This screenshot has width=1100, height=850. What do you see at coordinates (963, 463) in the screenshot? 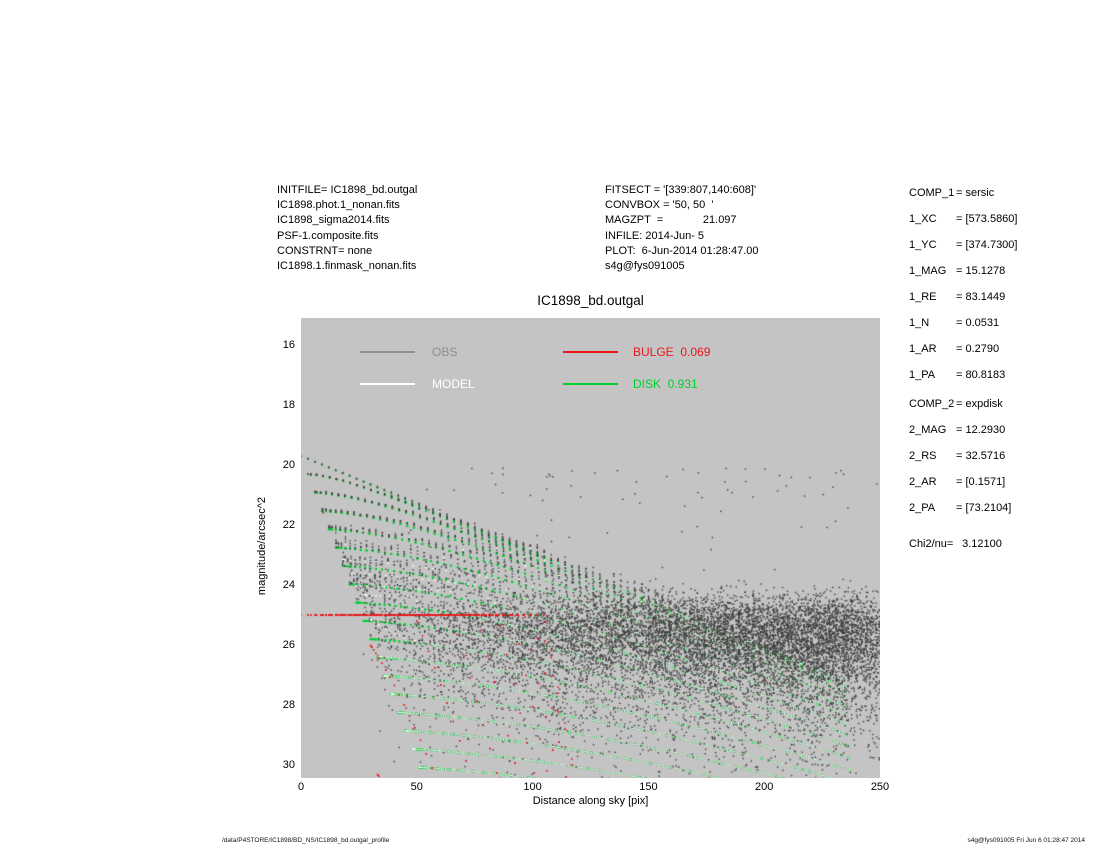
I see `param-row: 2_RS = 32.5716` at bounding box center [963, 463].